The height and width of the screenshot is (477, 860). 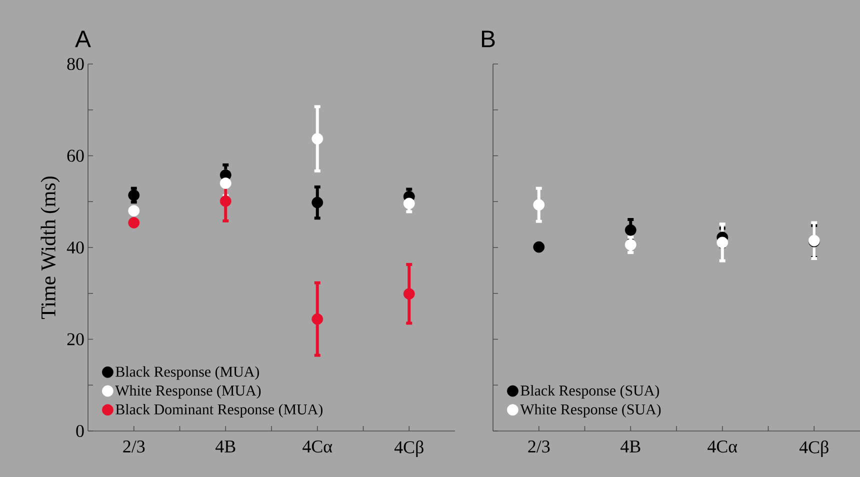 I want to click on legend-label: Black Response (SUA), so click(x=589, y=392).